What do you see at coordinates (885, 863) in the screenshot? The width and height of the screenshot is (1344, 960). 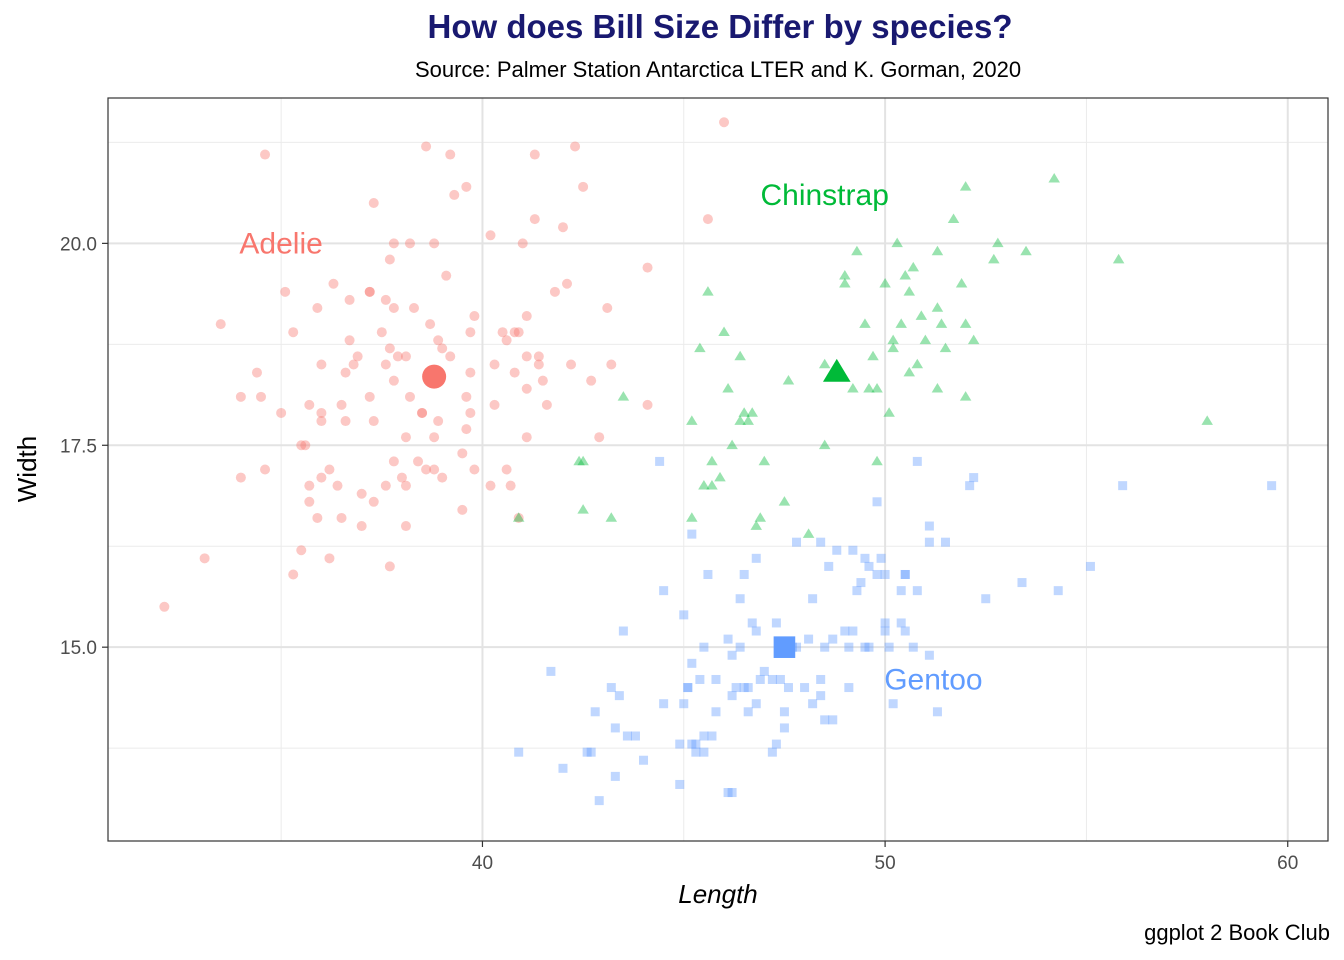 I see `x-tick-label: 50` at bounding box center [885, 863].